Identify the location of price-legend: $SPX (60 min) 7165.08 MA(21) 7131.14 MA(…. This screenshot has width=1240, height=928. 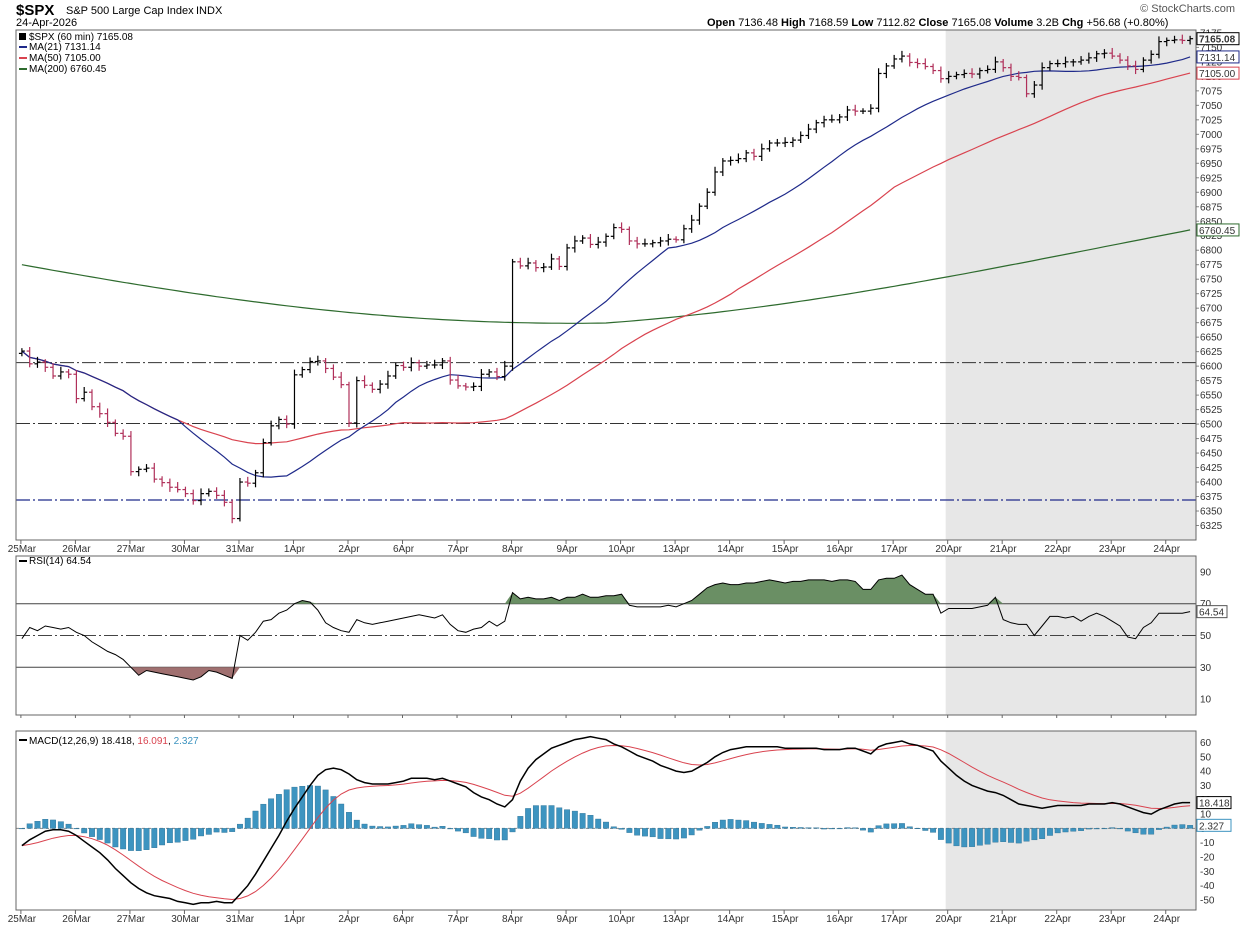
(76, 53).